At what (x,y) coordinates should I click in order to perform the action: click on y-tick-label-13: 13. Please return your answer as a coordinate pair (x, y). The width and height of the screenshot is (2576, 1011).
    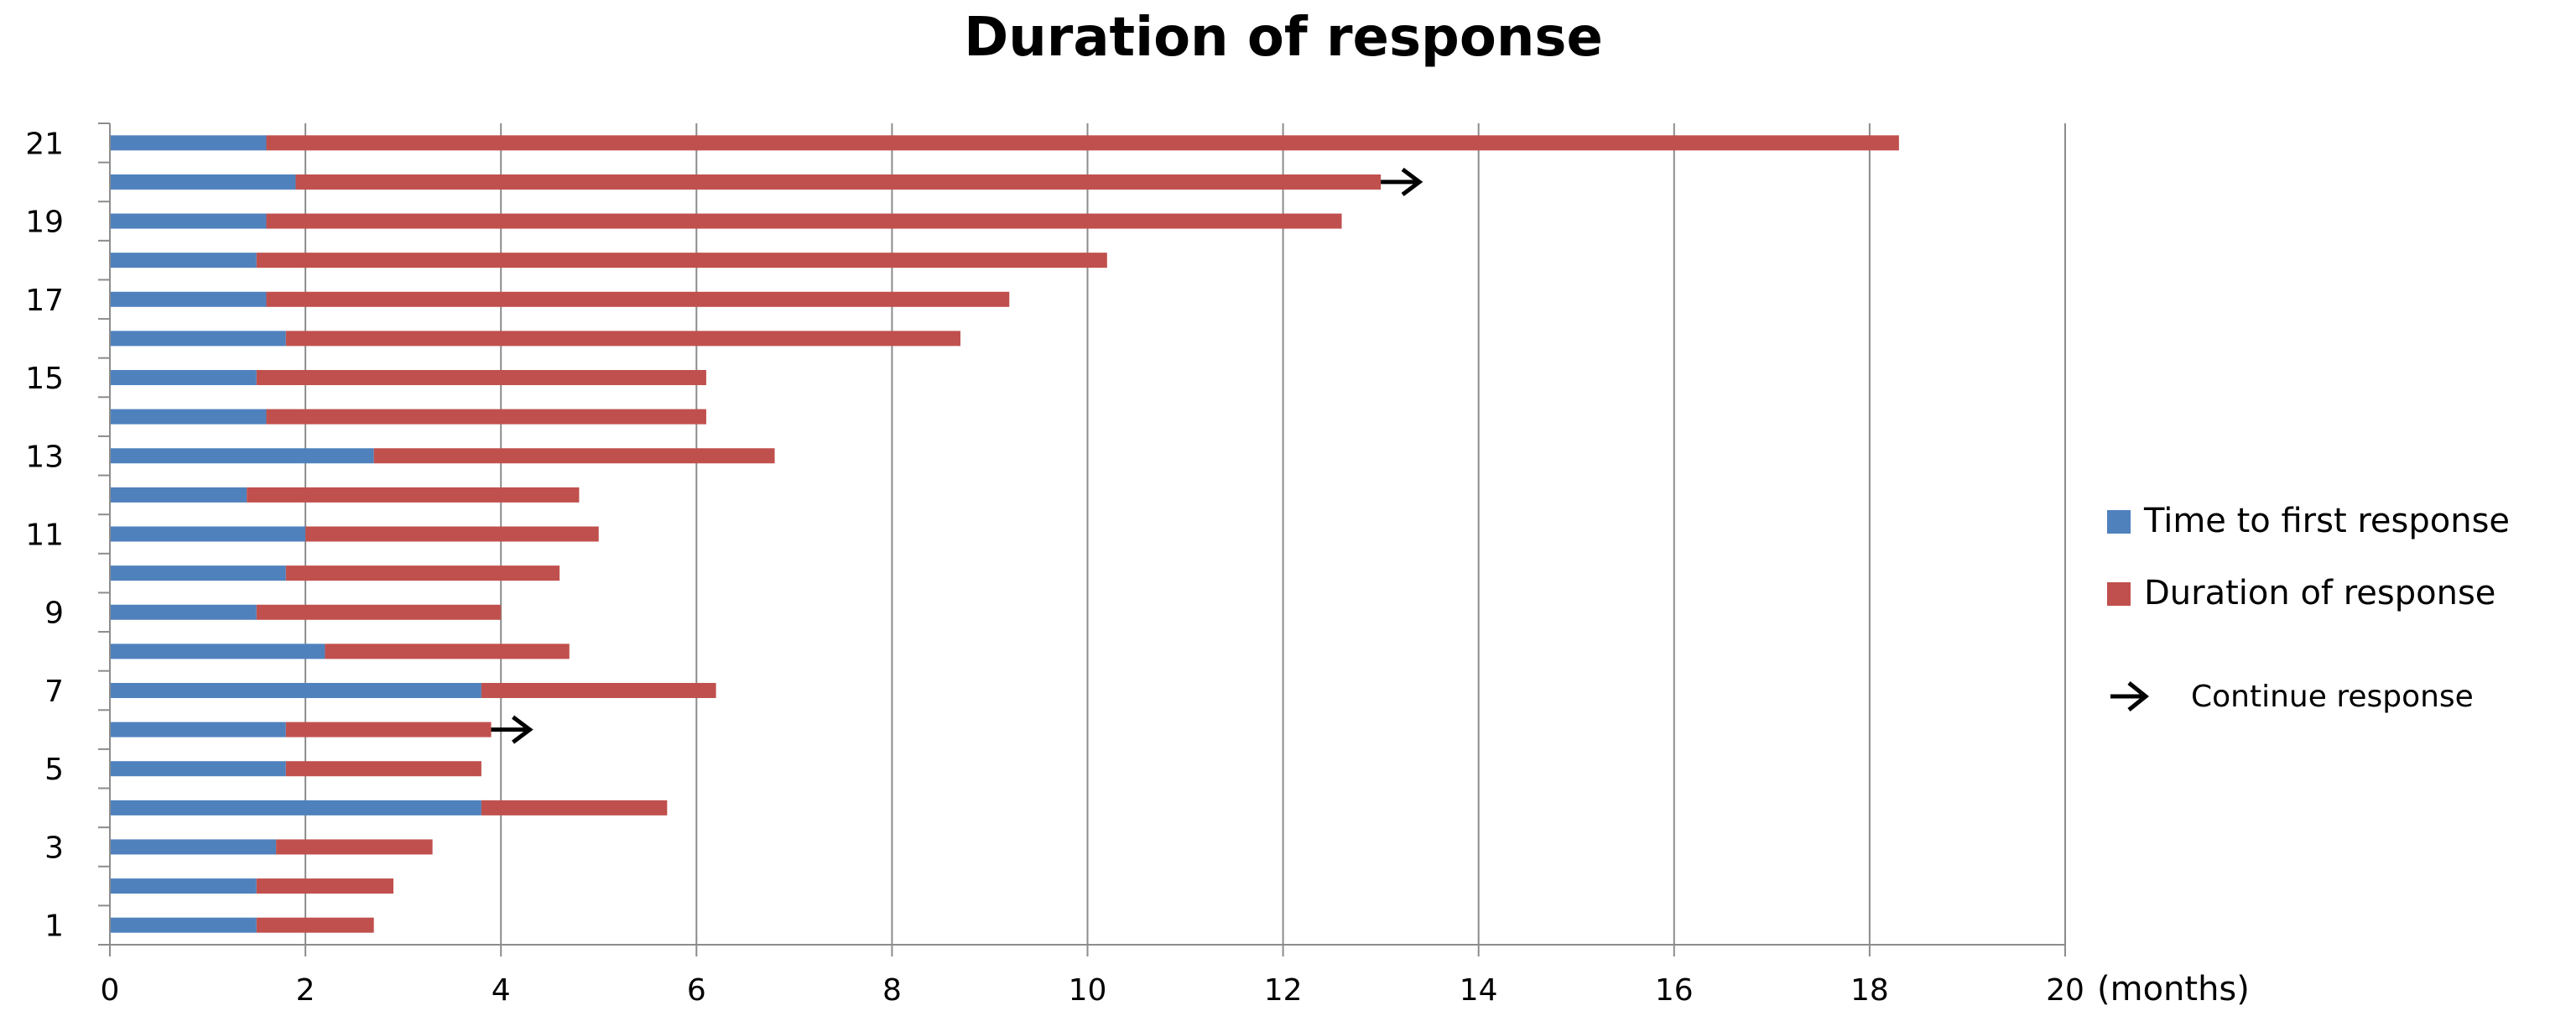
    Looking at the image, I should click on (44, 457).